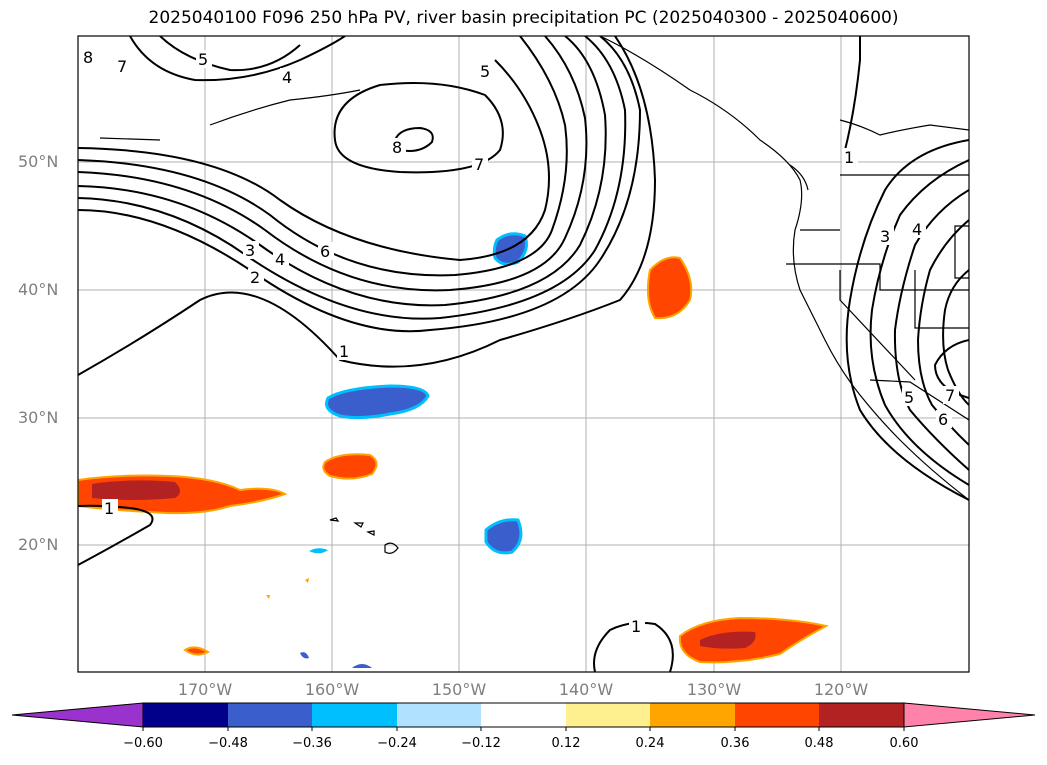 The image size is (1047, 765). What do you see at coordinates (377, 402) in the screenshot?
I see `precip-negative-blob-30n` at bounding box center [377, 402].